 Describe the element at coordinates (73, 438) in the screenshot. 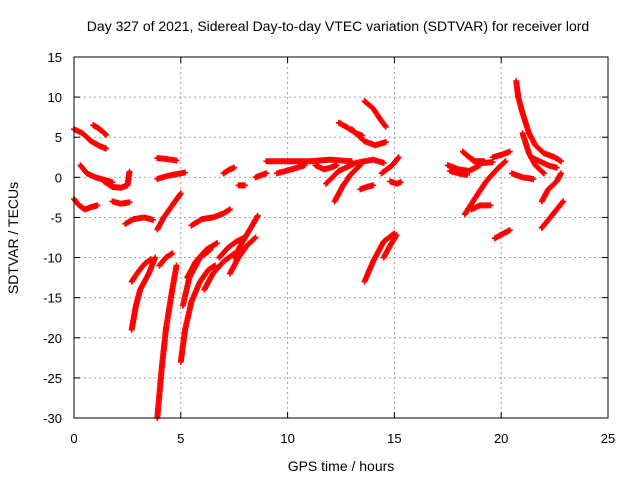

I see `x-tick-label: 0` at that location.